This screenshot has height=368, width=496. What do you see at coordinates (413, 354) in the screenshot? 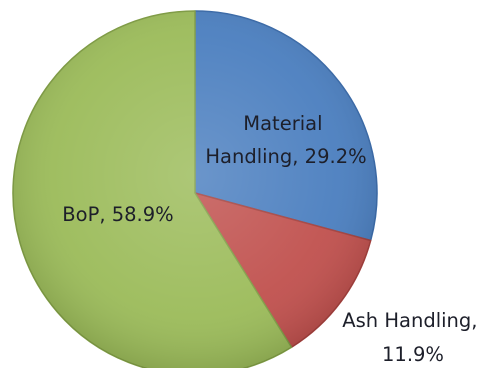
I see `slice-label-line: 11.9%` at bounding box center [413, 354].